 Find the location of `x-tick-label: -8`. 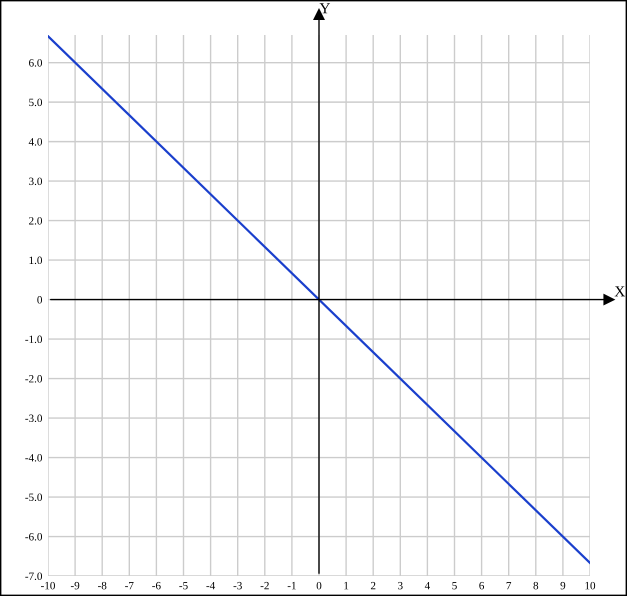

x-tick-label: -8 is located at coordinates (102, 586).